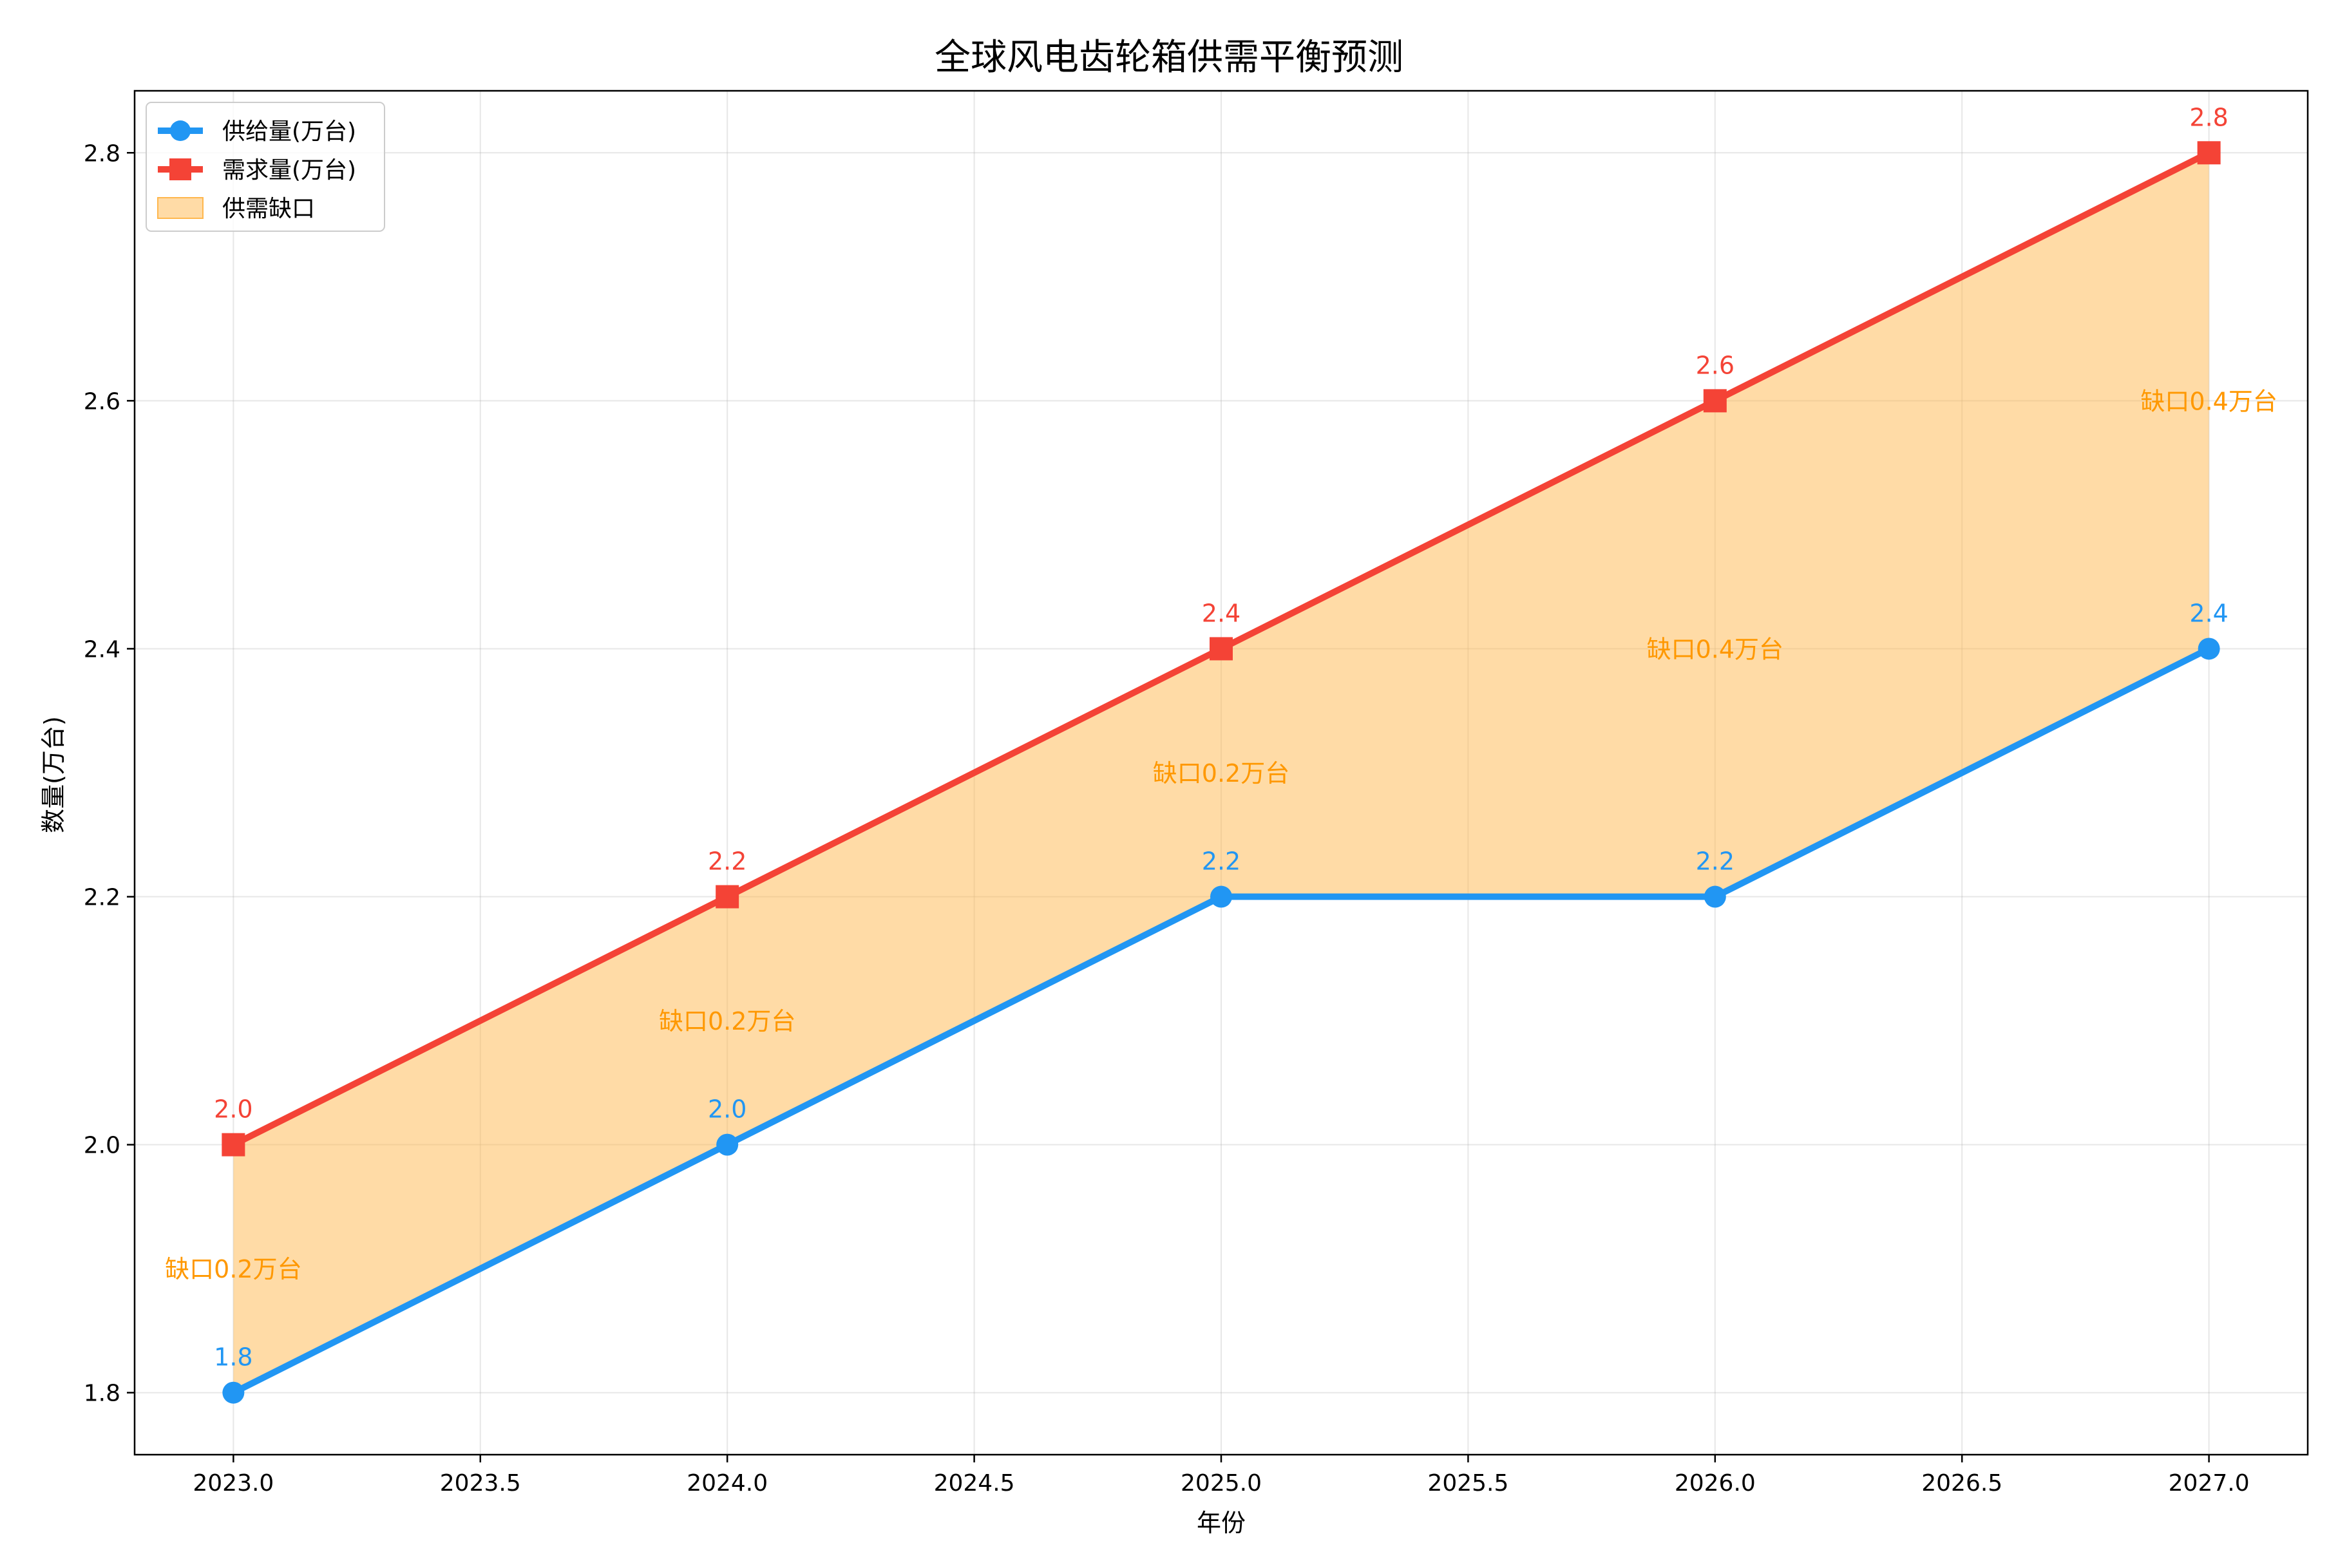 The width and height of the screenshot is (2338, 1568). Describe the element at coordinates (233, 1109) in the screenshot. I see `demand-value-label: 2.0` at that location.